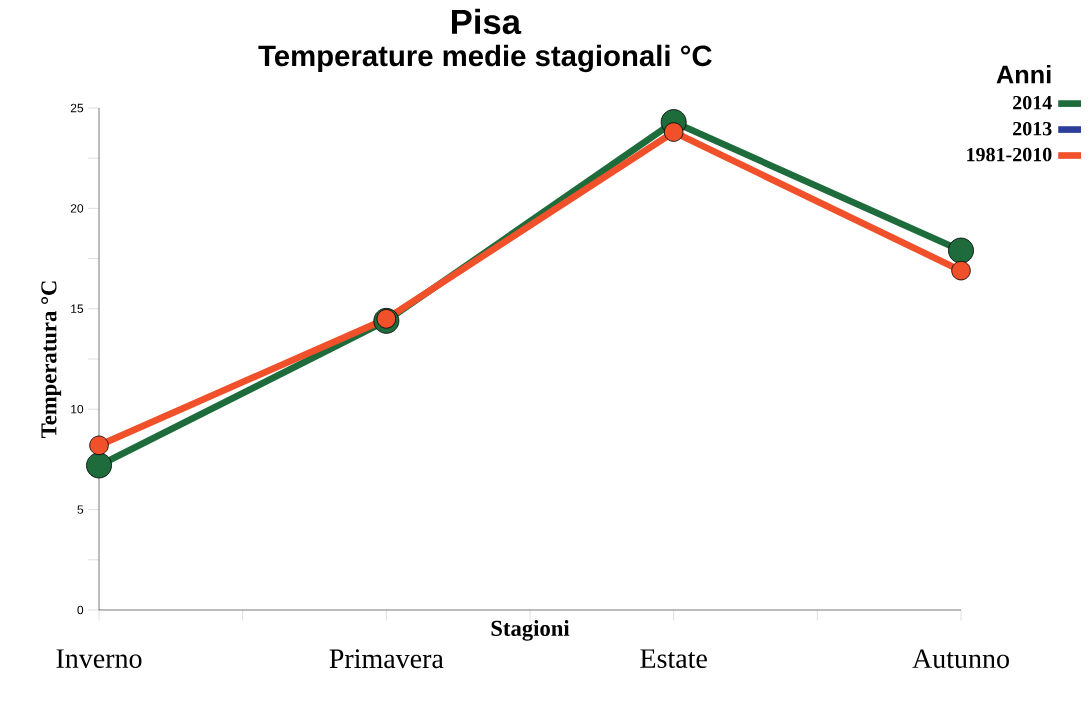 Image resolution: width=1089 pixels, height=704 pixels. What do you see at coordinates (77, 108) in the screenshot?
I see `y-tick-label: 25` at bounding box center [77, 108].